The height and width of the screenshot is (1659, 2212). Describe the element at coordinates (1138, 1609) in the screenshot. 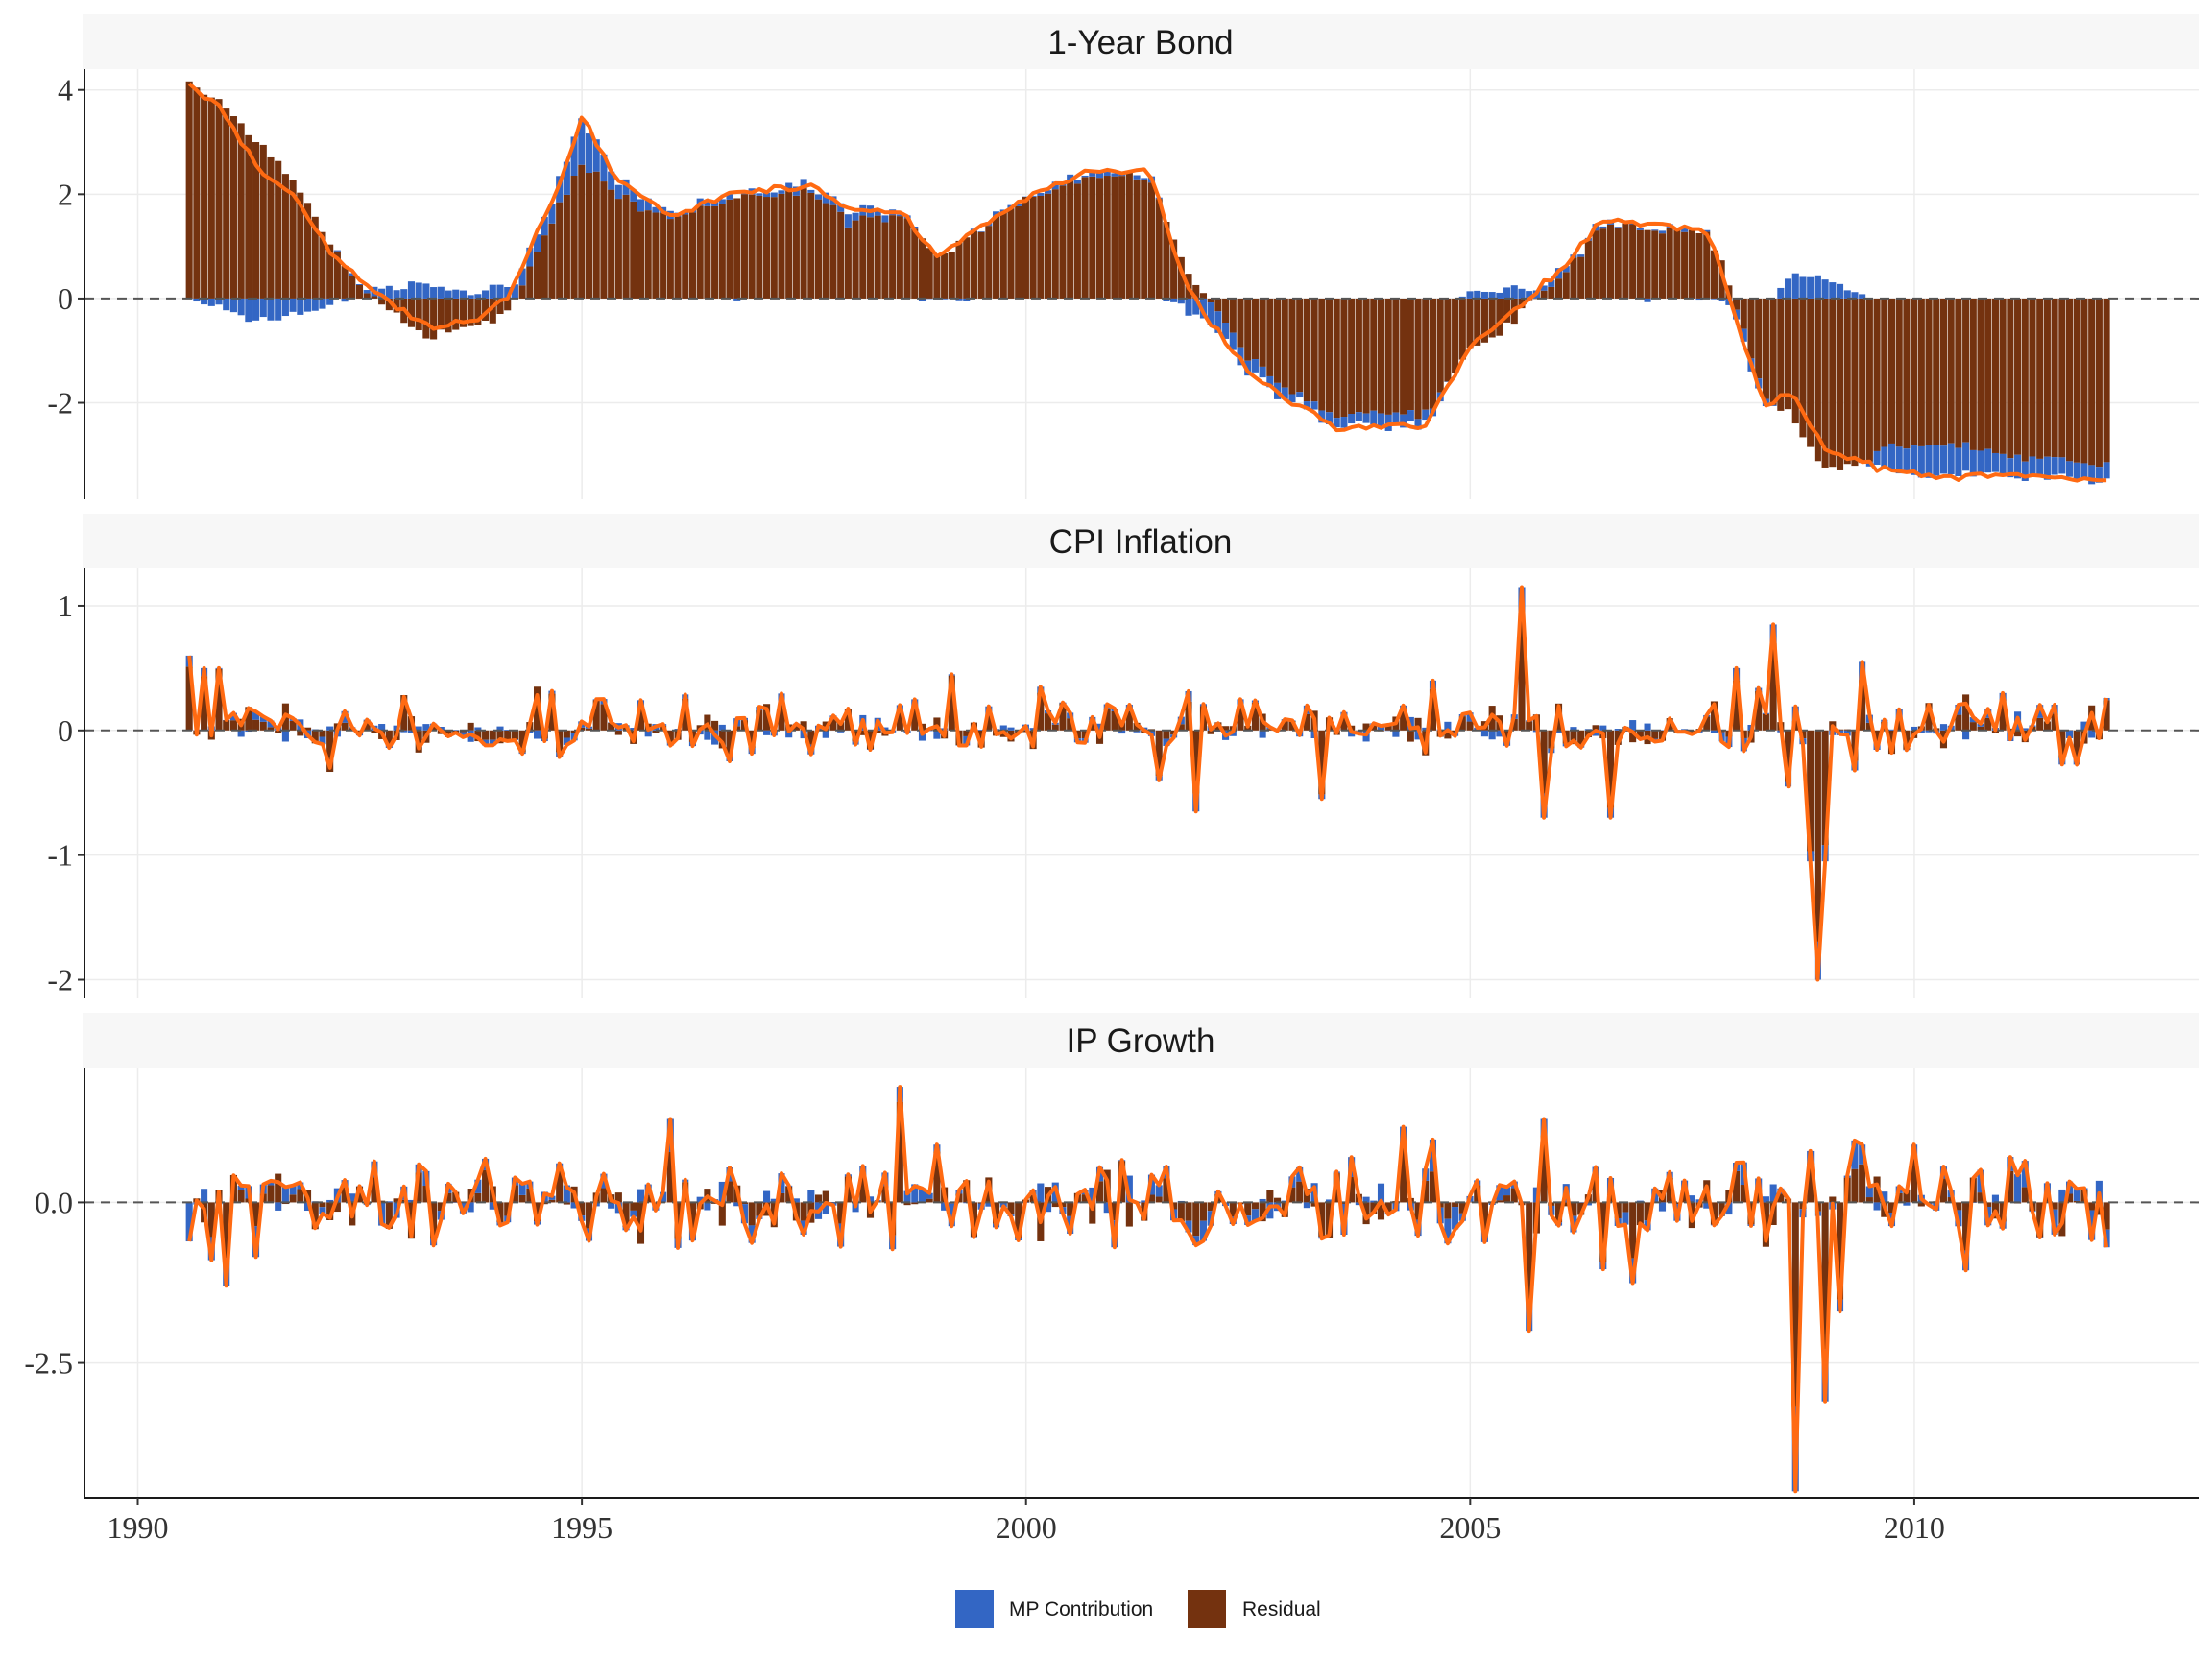

I see `legend: MP Contribution Residual` at that location.